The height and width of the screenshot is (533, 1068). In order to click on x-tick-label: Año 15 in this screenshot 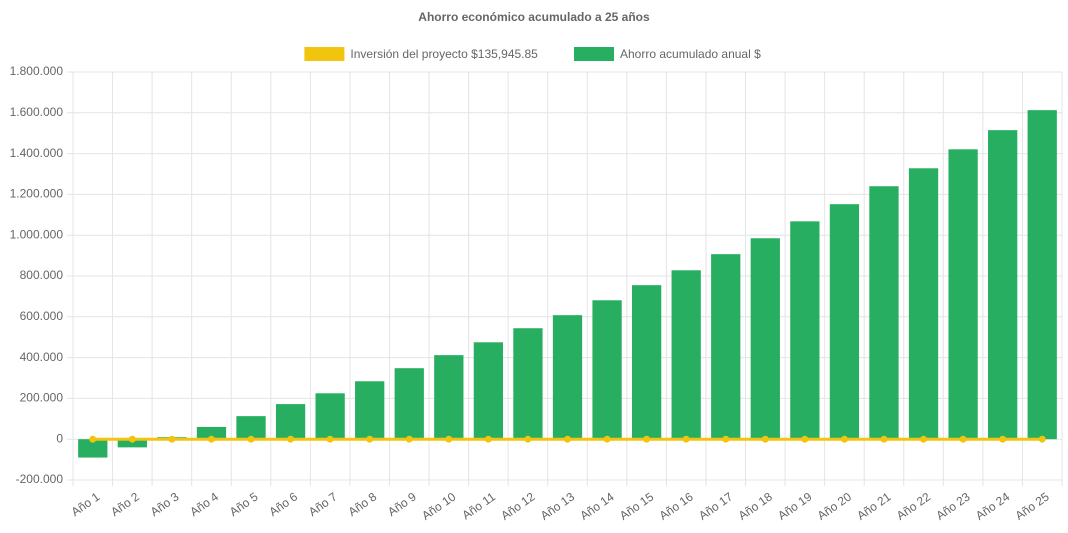, I will do `click(636, 505)`.